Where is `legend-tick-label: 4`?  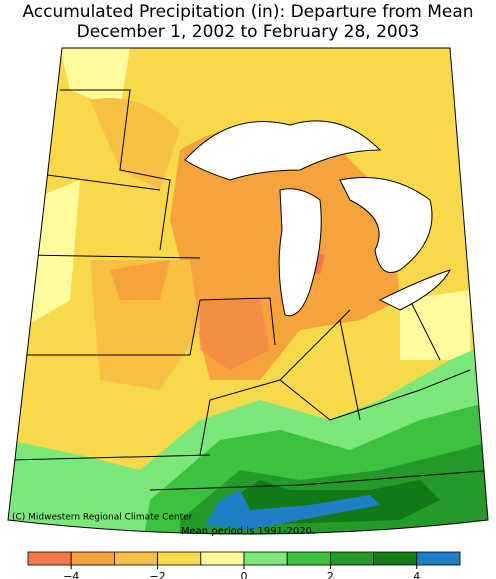
legend-tick-label: 4 is located at coordinates (416, 574).